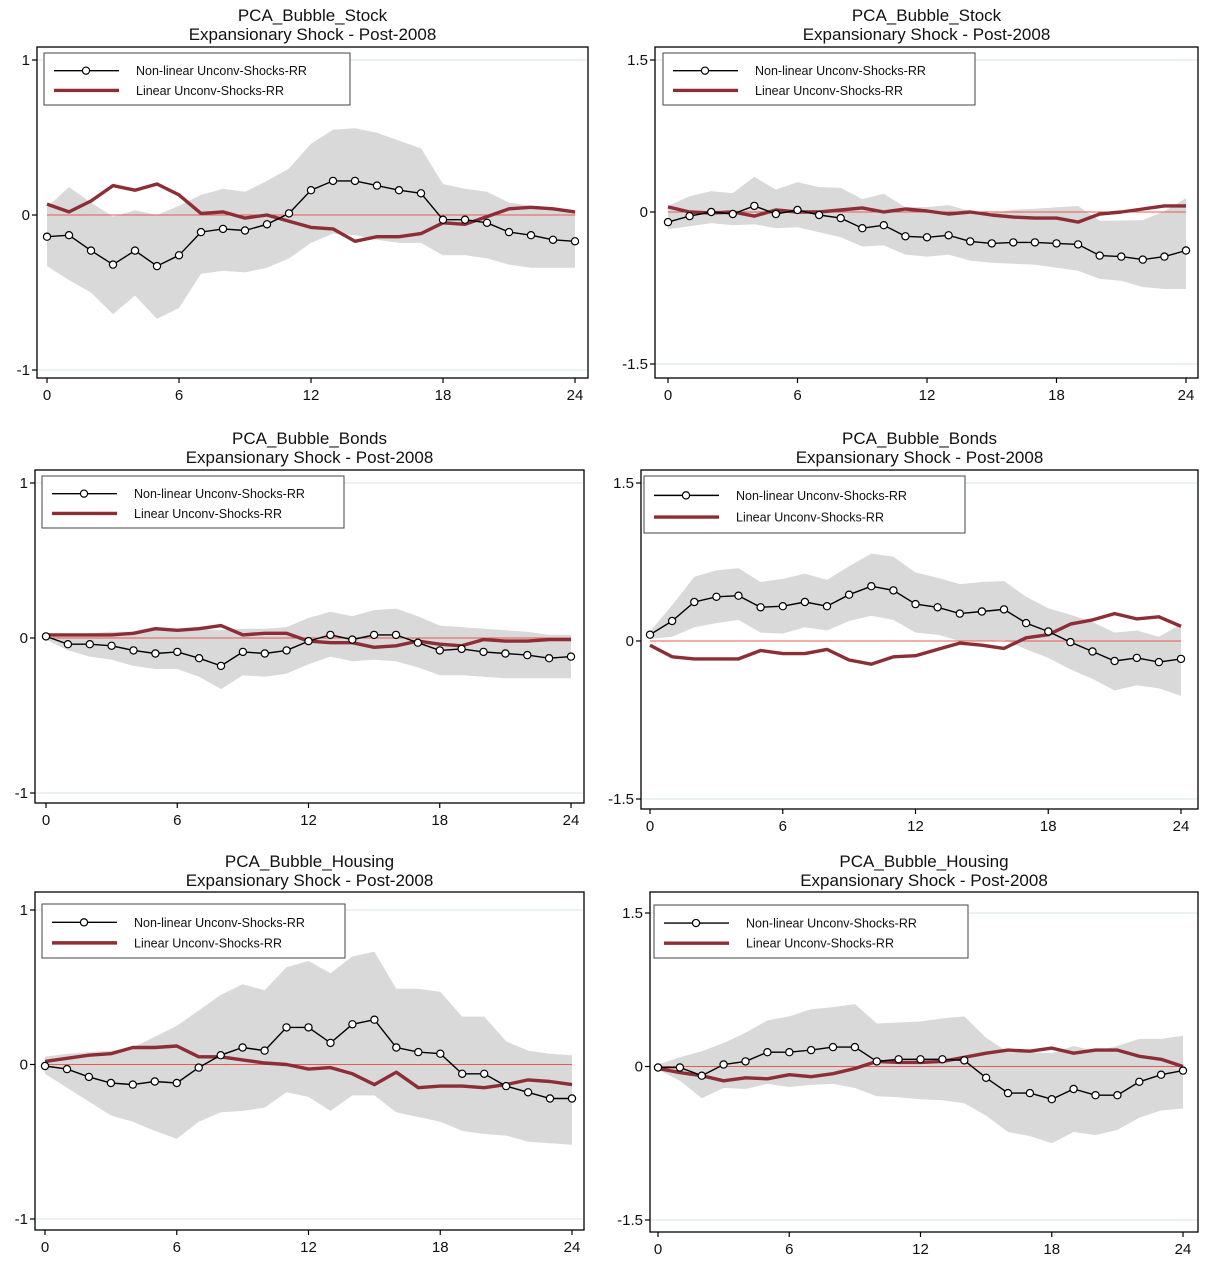 This screenshot has height=1269, width=1206. I want to click on chart-title: PCA_Bubble_Stock, so click(313, 15).